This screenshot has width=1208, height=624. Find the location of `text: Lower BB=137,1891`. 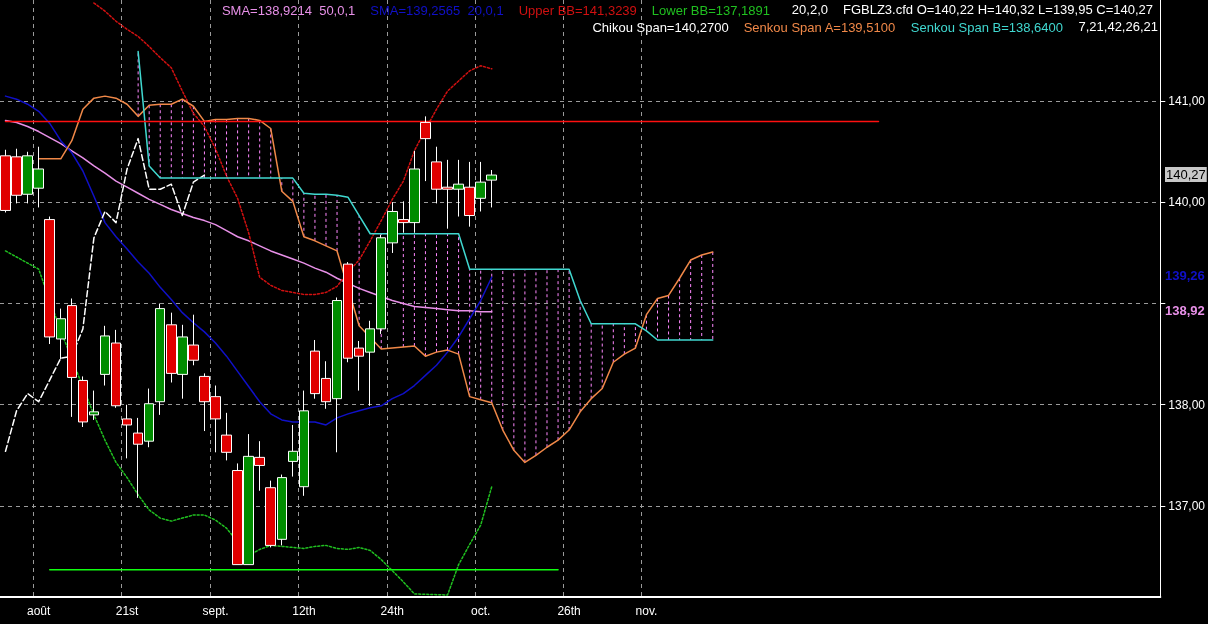

text: Lower BB=137,1891 is located at coordinates (711, 10).